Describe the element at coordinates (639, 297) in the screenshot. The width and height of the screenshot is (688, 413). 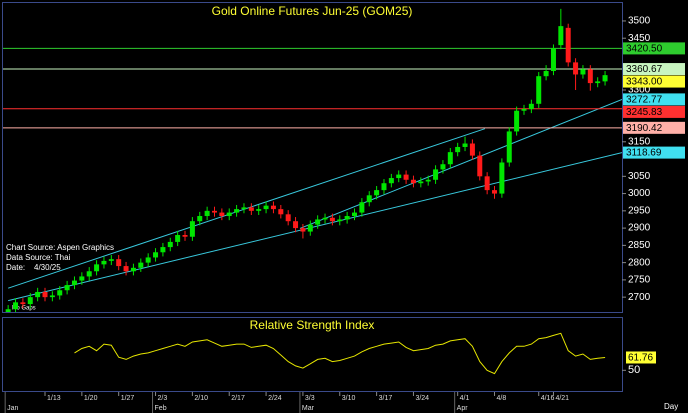
I see `y-tick-label: 2700` at that location.